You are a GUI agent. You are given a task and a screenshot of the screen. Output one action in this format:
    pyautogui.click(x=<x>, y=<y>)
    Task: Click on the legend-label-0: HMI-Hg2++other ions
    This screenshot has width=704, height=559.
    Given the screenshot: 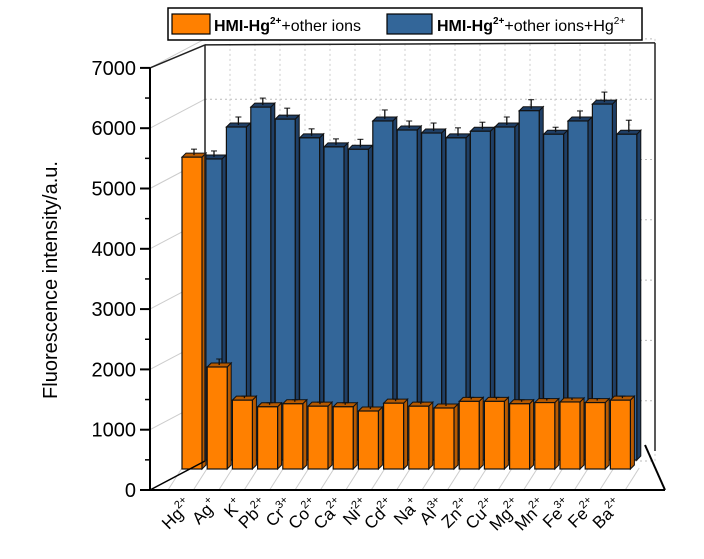 What is the action you would take?
    pyautogui.click(x=287, y=25)
    